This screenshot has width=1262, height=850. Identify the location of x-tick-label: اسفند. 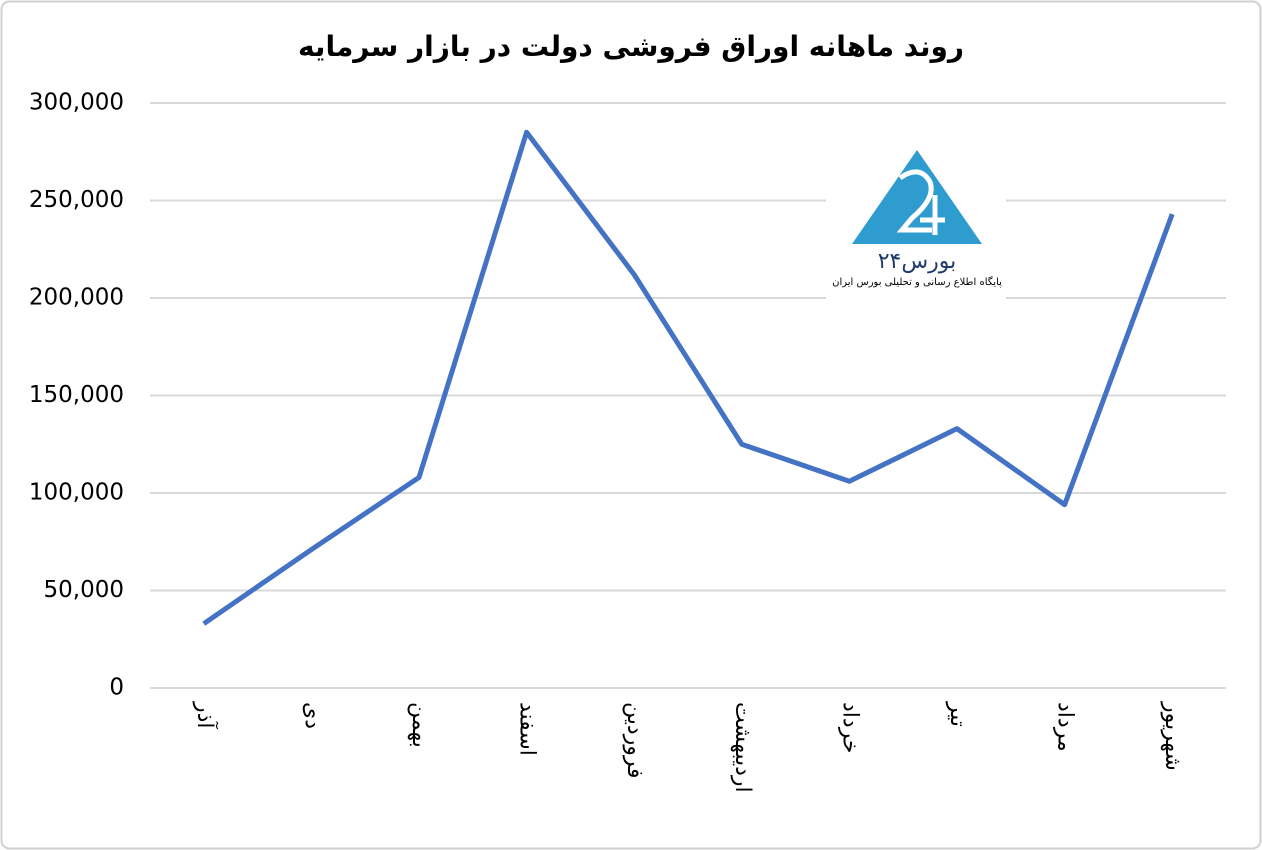
(527, 729).